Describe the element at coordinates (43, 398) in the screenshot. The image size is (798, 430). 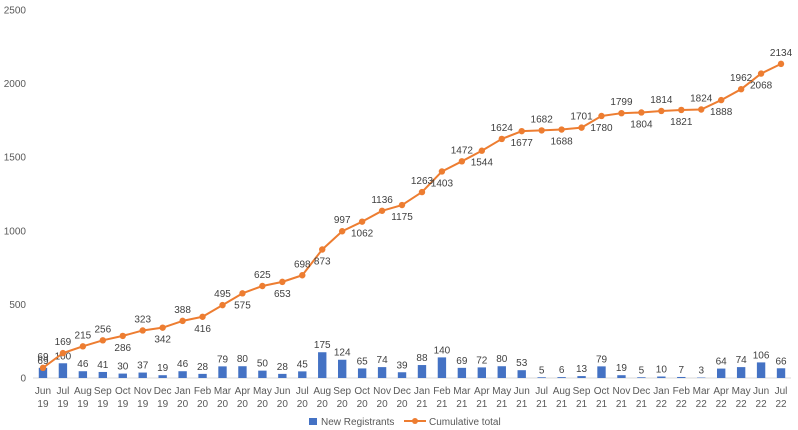
I see `x-tick-label: Jun 19` at that location.